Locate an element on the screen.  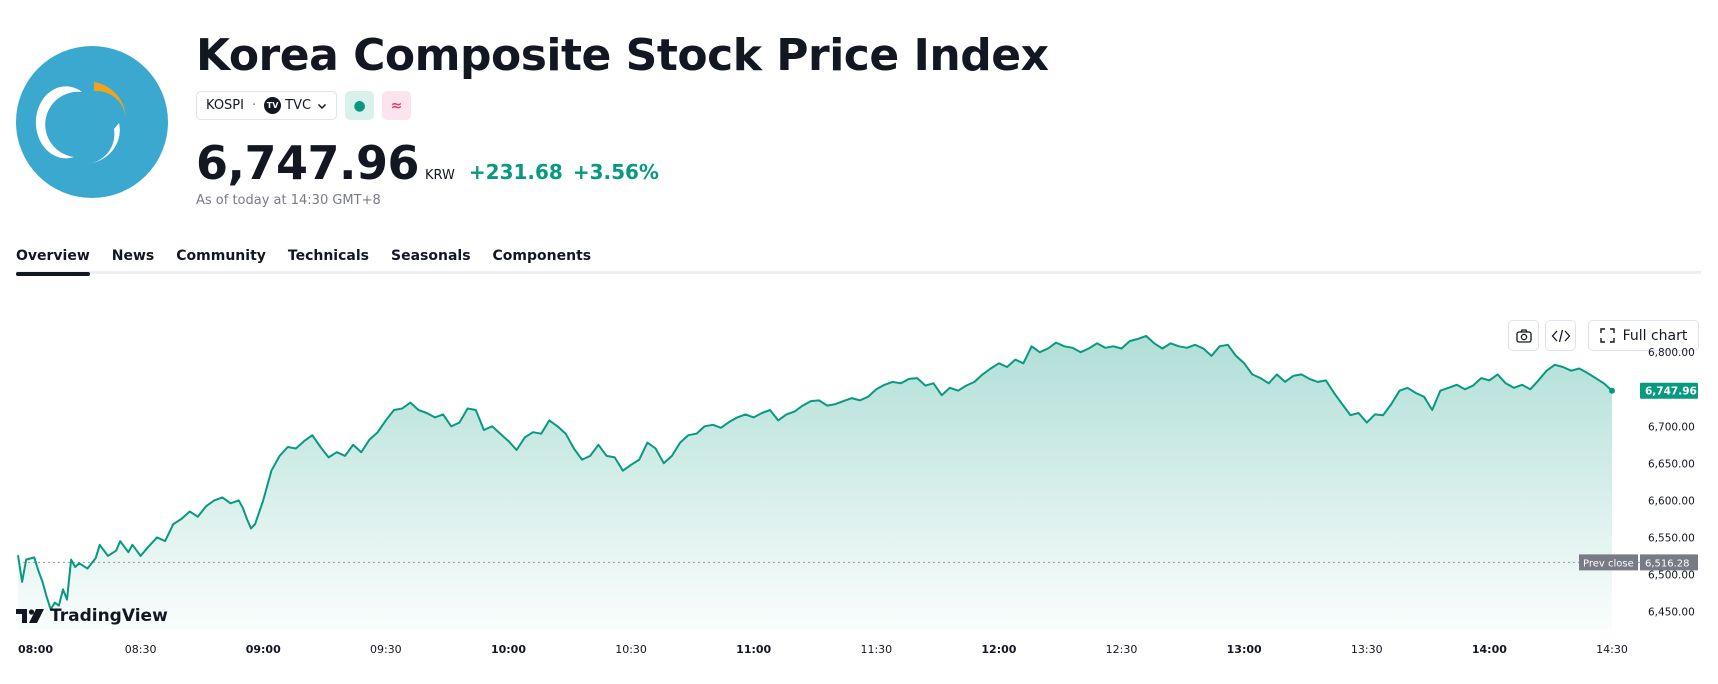
last-price: 6,747.96 is located at coordinates (308, 163).